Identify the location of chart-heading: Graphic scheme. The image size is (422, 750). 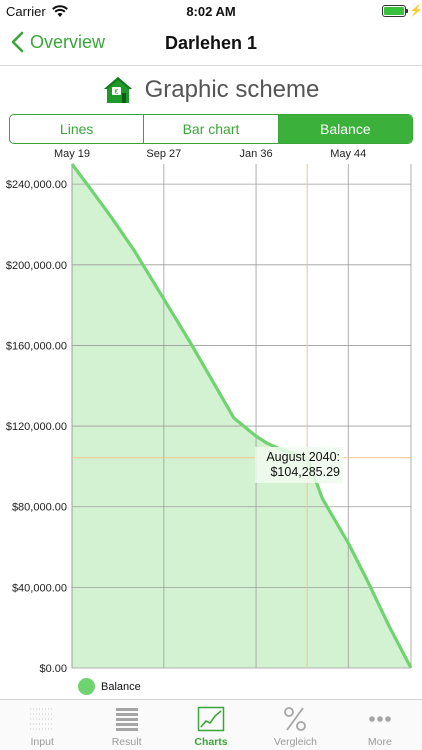
(232, 89).